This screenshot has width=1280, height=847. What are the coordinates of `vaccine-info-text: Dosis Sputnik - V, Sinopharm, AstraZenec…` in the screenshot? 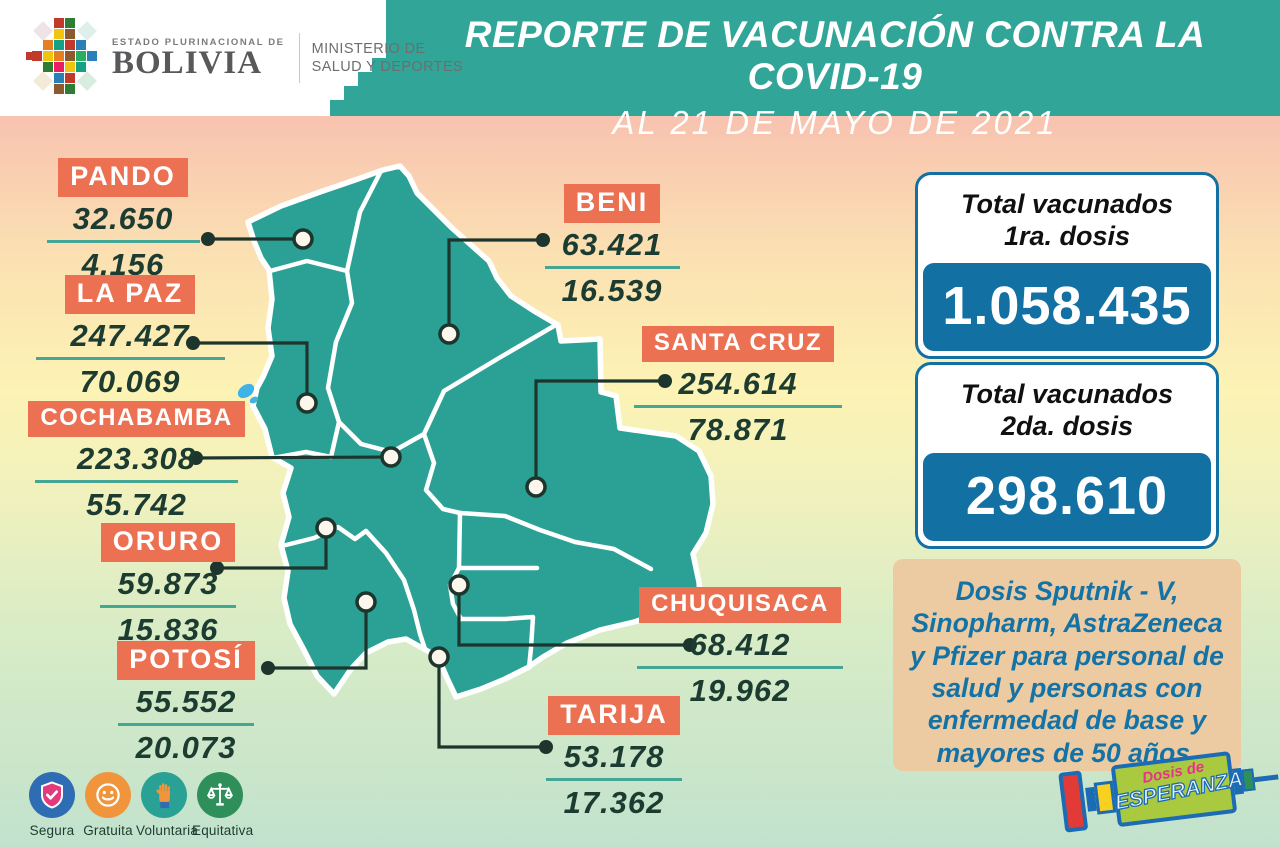 It's located at (1067, 672).